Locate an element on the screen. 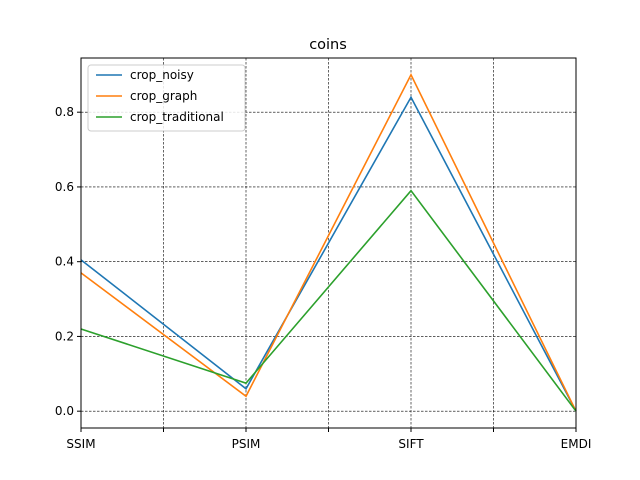 This screenshot has height=480, width=640. y-tick-label: 0.2 is located at coordinates (64, 336).